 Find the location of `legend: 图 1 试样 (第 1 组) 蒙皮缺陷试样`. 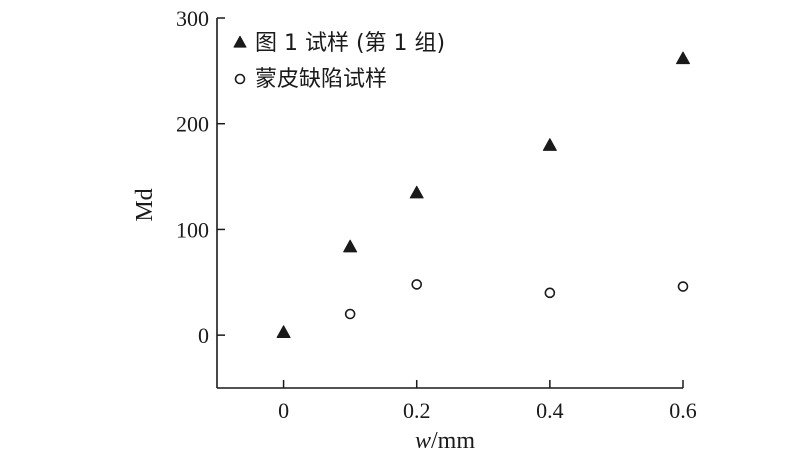

legend: 图 1 试样 (第 1 组) 蒙皮缺陷试样 is located at coordinates (339, 61).